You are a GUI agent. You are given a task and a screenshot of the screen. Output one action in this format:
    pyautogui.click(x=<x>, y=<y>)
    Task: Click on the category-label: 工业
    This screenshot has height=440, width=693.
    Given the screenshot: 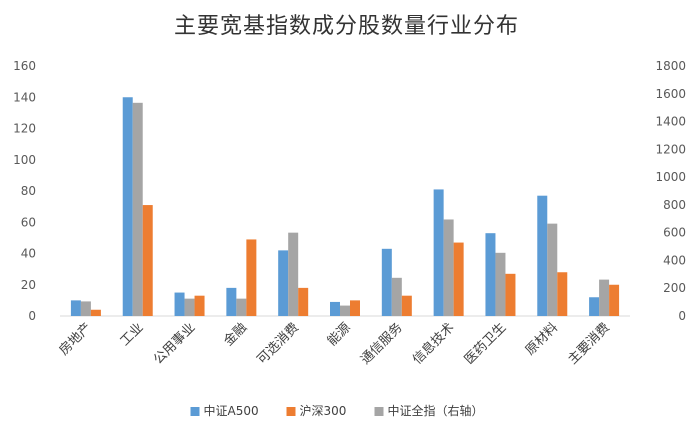 What is the action you would take?
    pyautogui.click(x=132, y=334)
    